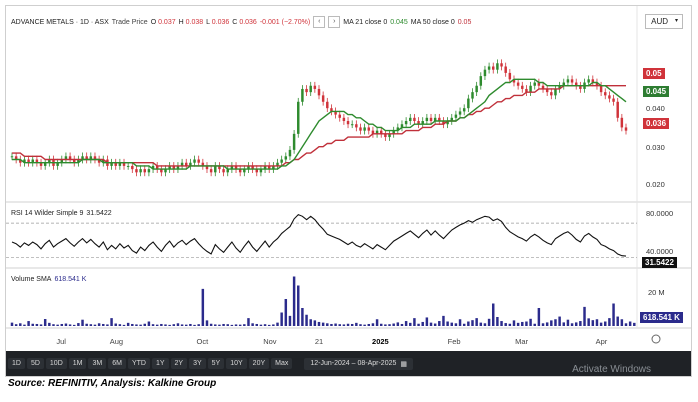 This screenshot has height=402, width=698. Describe the element at coordinates (282, 363) in the screenshot. I see `period-max-button: Max` at that location.